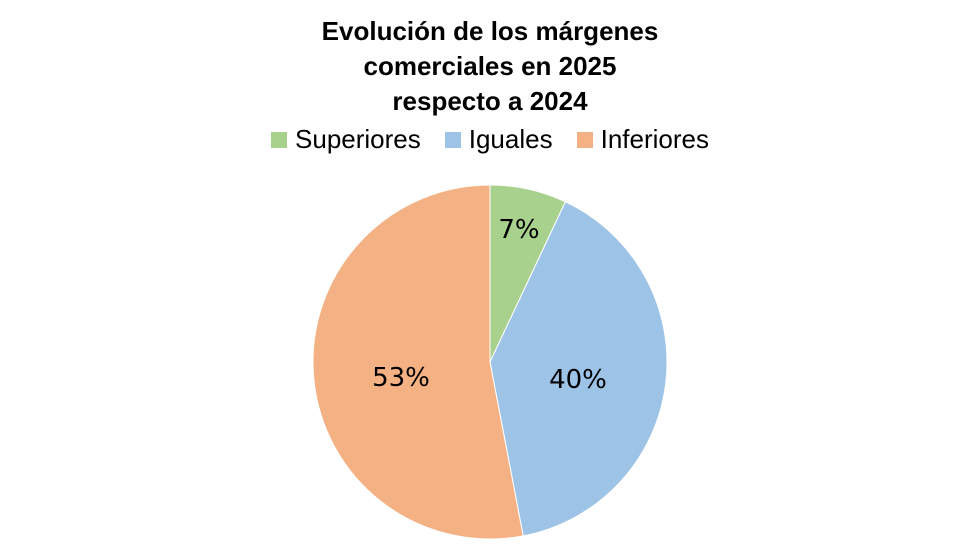 This screenshot has width=980, height=560. I want to click on title-line-2: comerciales en 2025, so click(490, 66).